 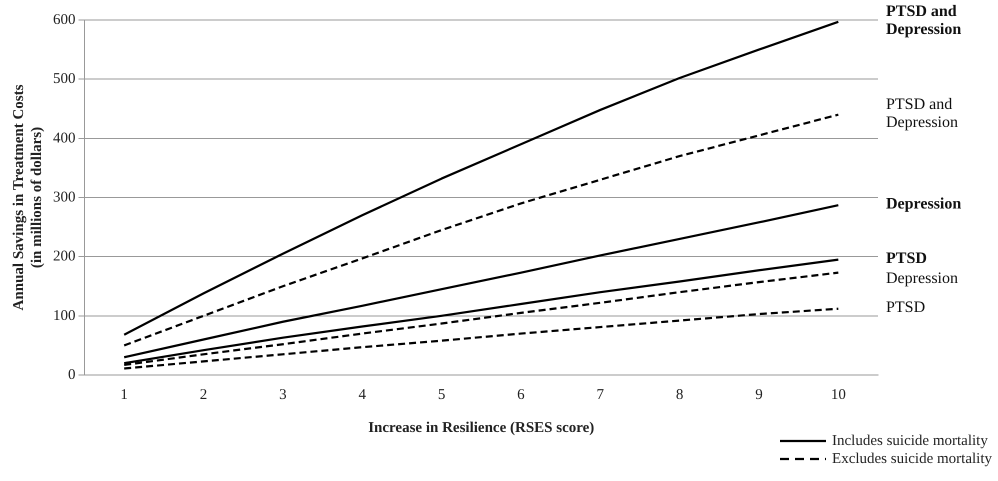 What do you see at coordinates (838, 394) in the screenshot?
I see `x-tick-label: 10` at bounding box center [838, 394].